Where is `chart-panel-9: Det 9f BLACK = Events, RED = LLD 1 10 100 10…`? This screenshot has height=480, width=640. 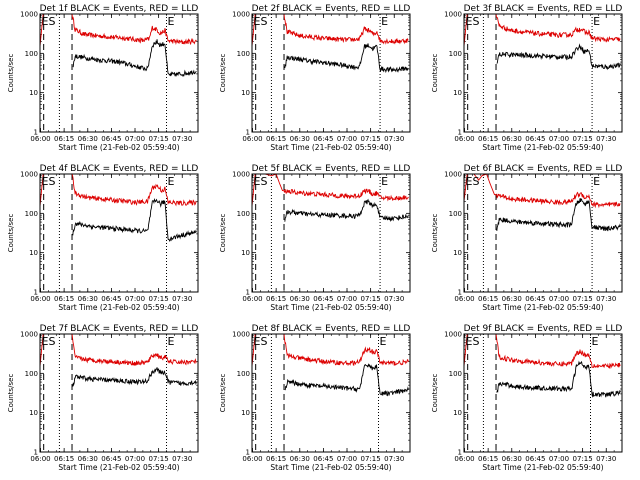
chart-panel-9: Det 9f BLACK = Events, RED = LLD 1 10 100 10… is located at coordinates (527, 398).